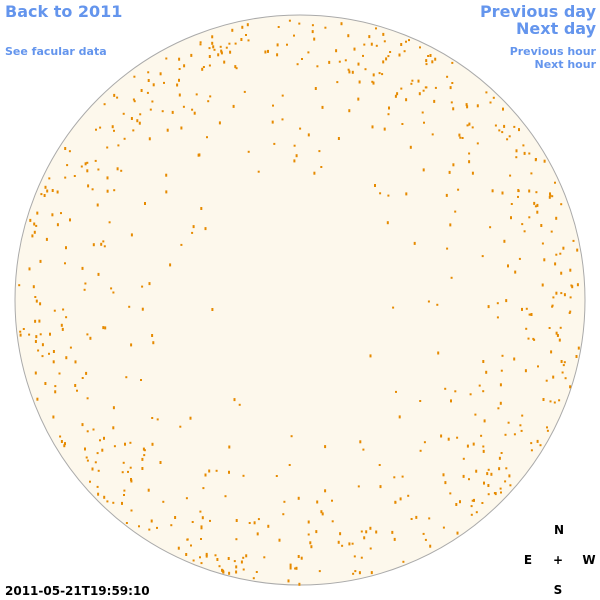 This screenshot has height=600, width=600. I want to click on previous-day-link: Previous day, so click(537, 11).